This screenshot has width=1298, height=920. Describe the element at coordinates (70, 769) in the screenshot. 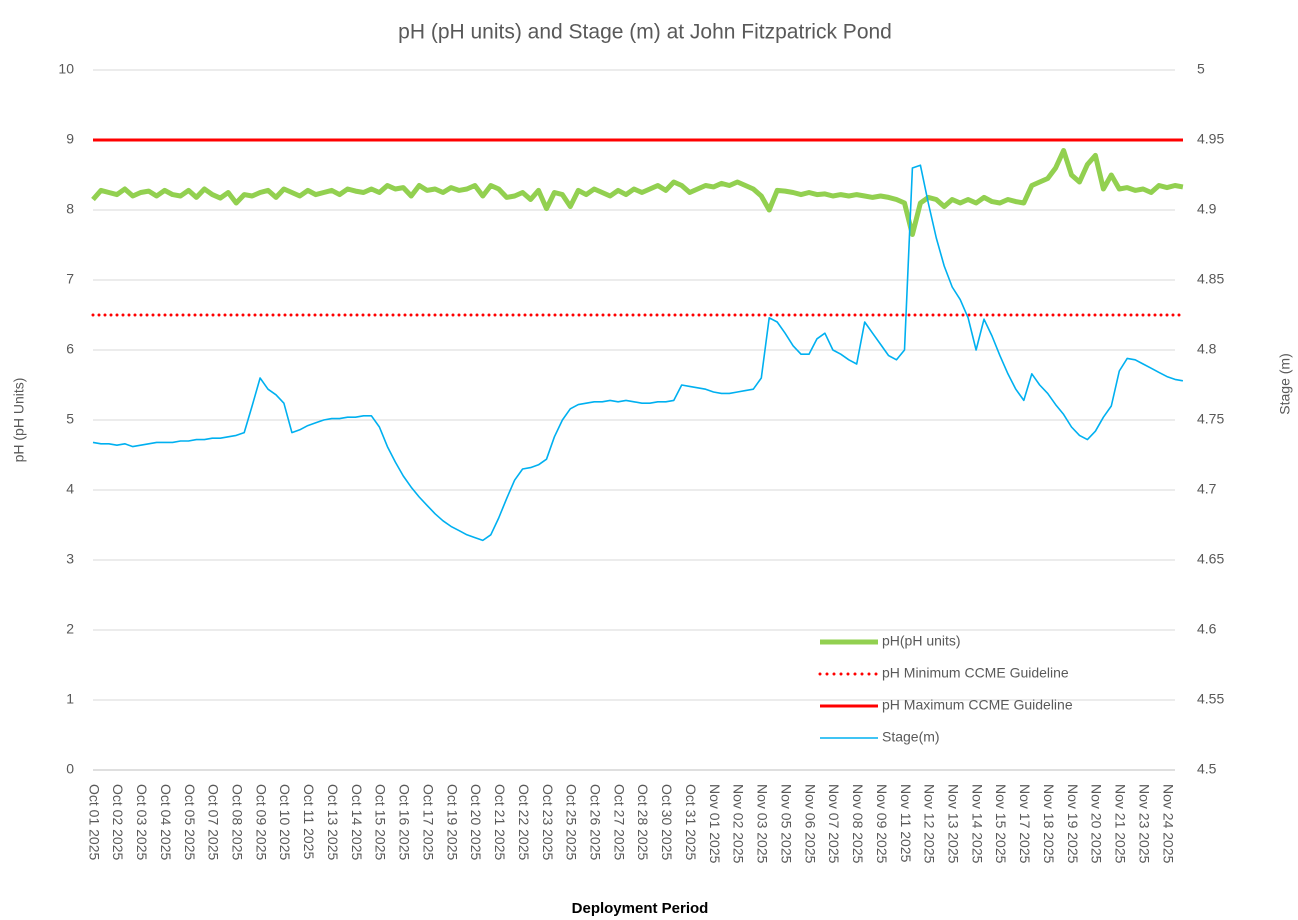

I see `y-tick-label: 0` at that location.